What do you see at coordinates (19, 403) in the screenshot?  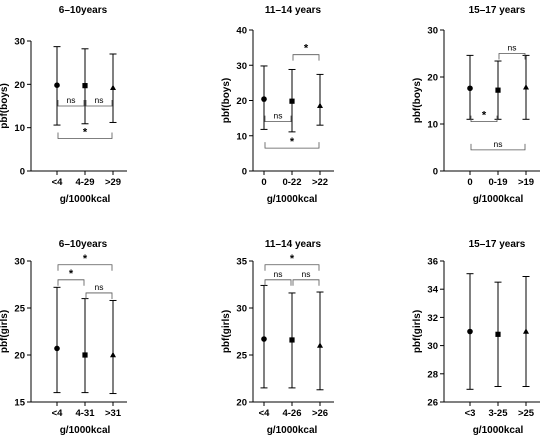 I see `y-tick-label: 15` at bounding box center [19, 403].